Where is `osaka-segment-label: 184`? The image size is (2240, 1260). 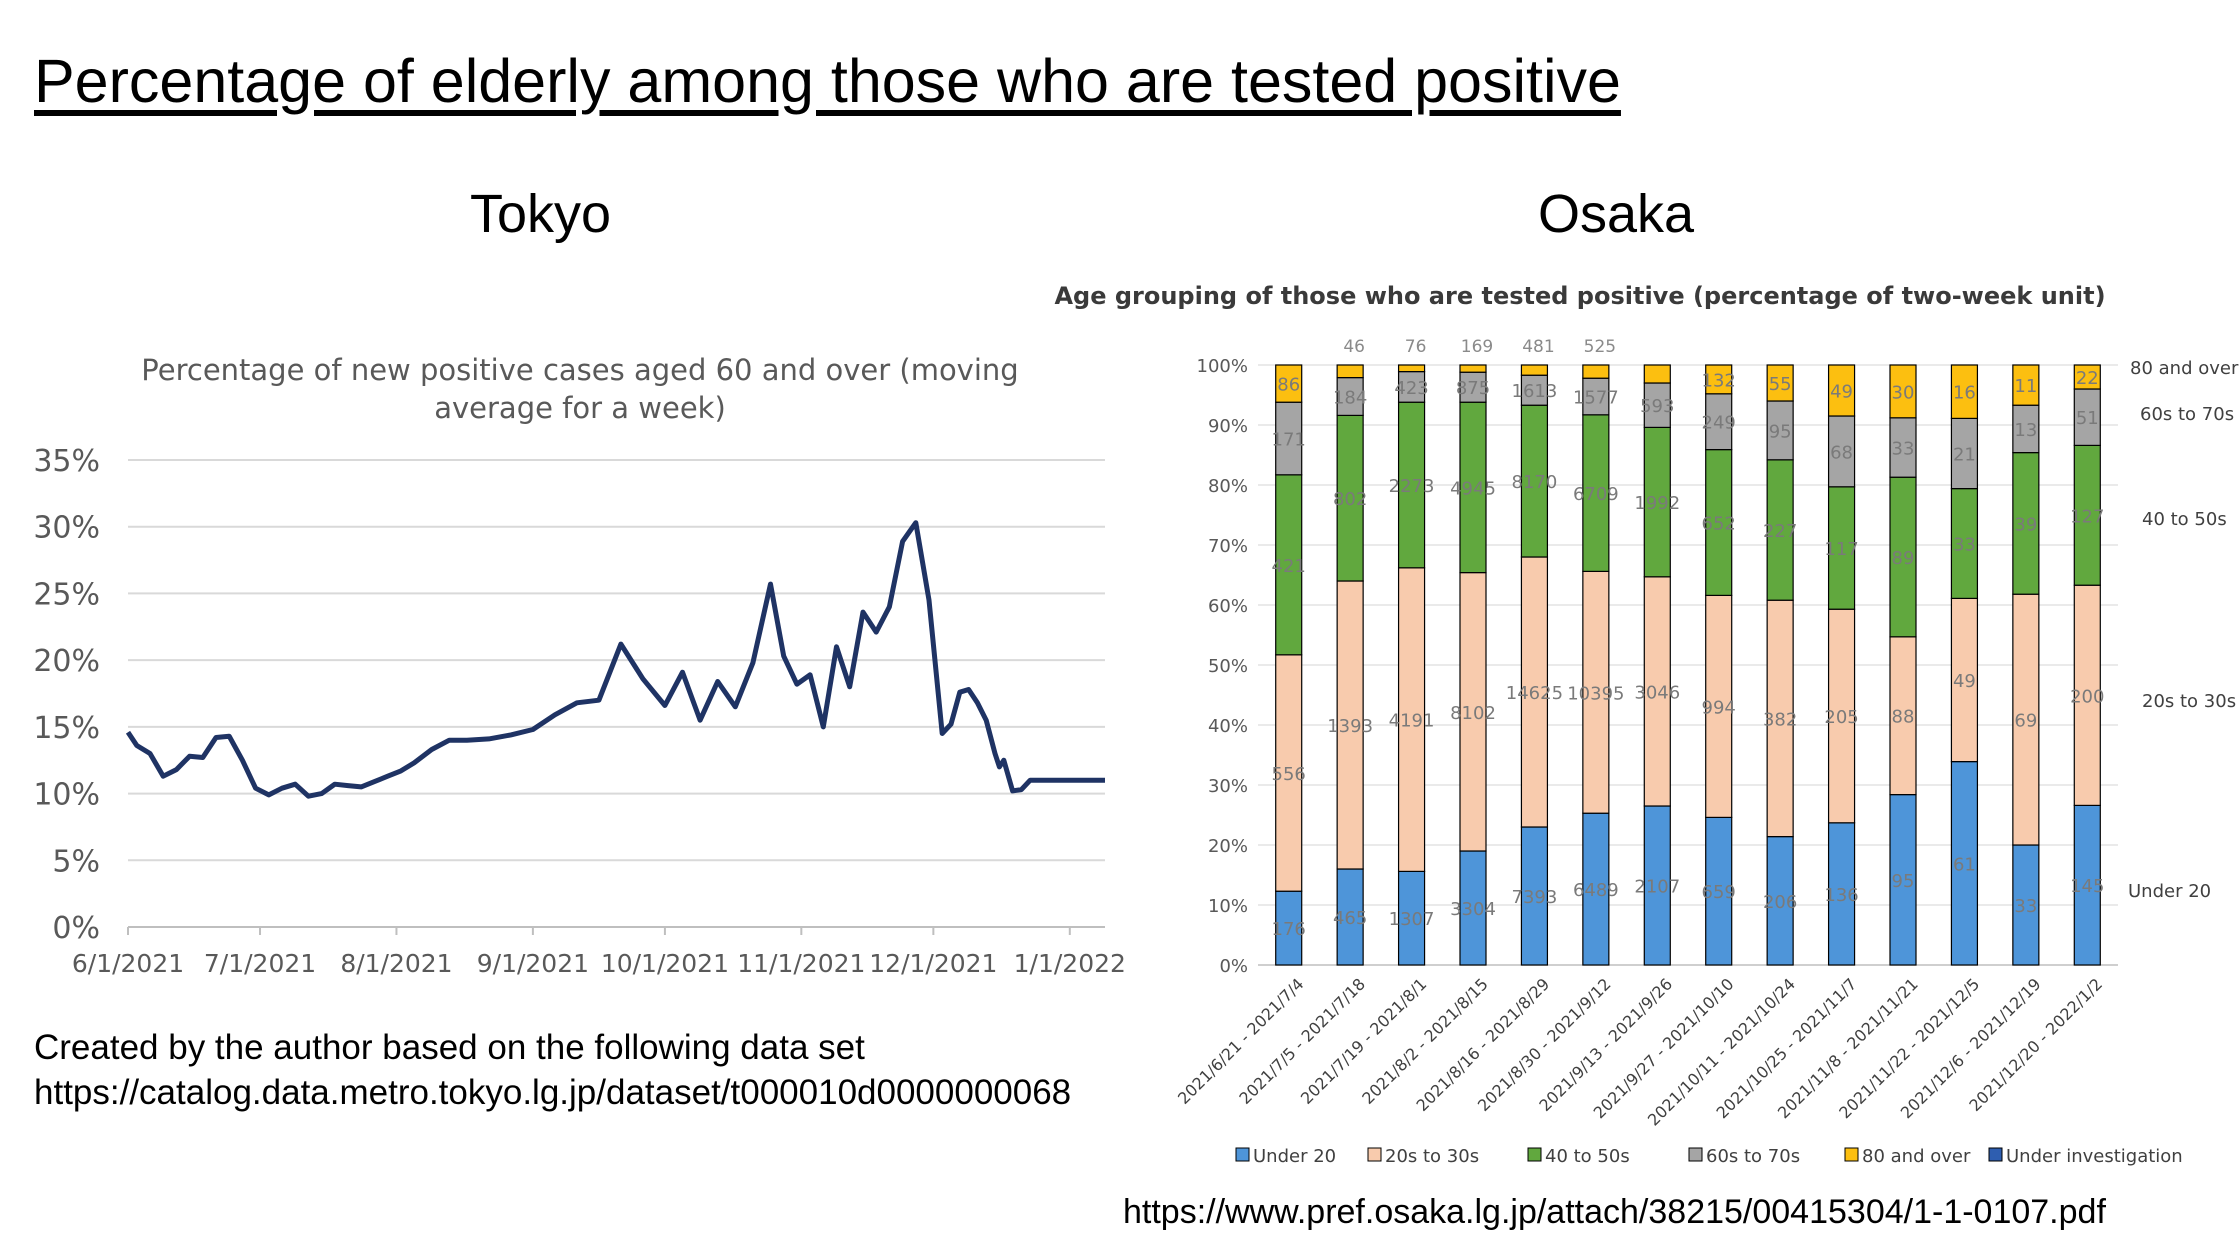
osaka-segment-label: 184 is located at coordinates (1350, 398).